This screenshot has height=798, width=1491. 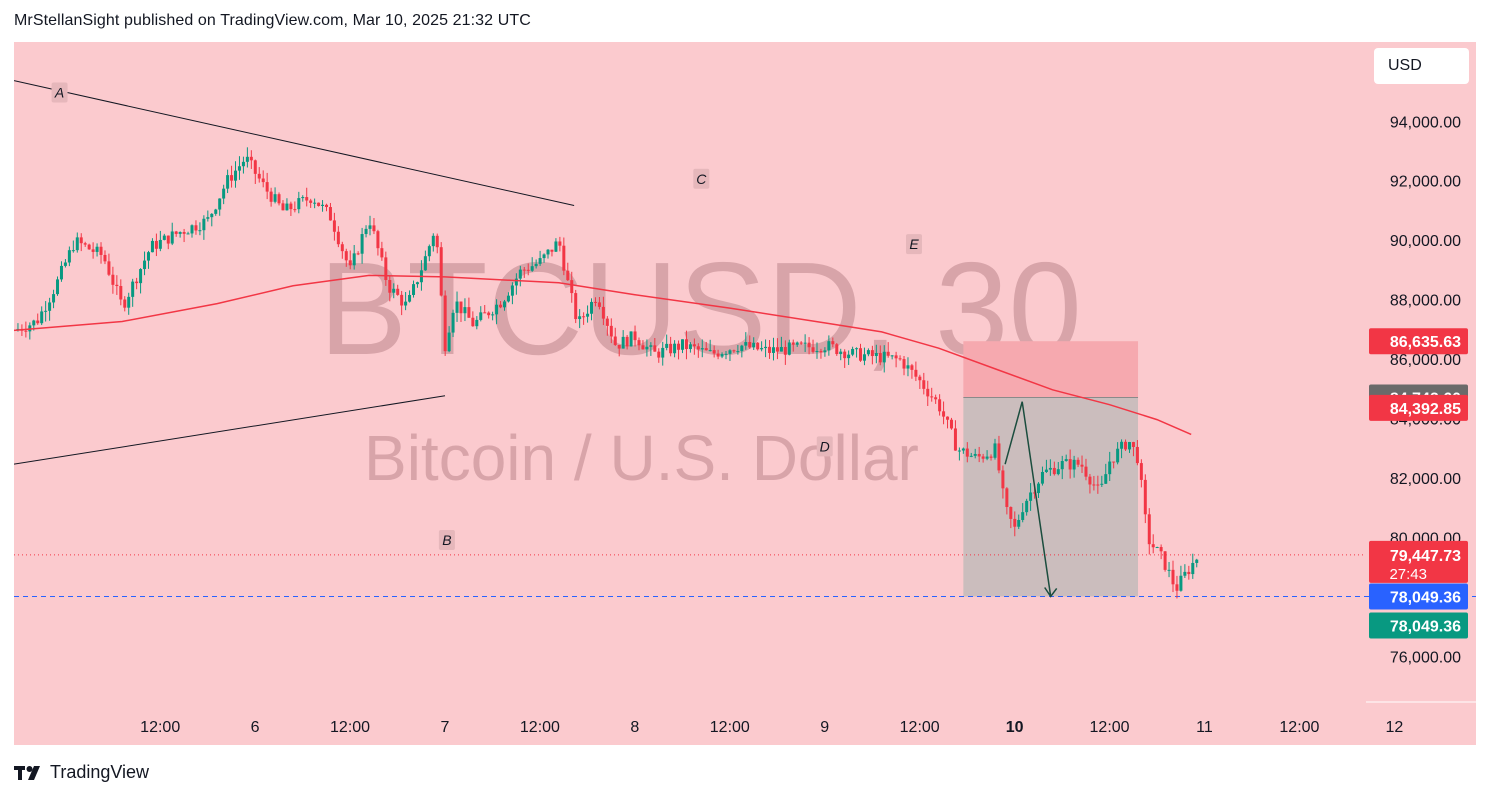 I want to click on x-tick-label: 11, so click(x=1204, y=727).